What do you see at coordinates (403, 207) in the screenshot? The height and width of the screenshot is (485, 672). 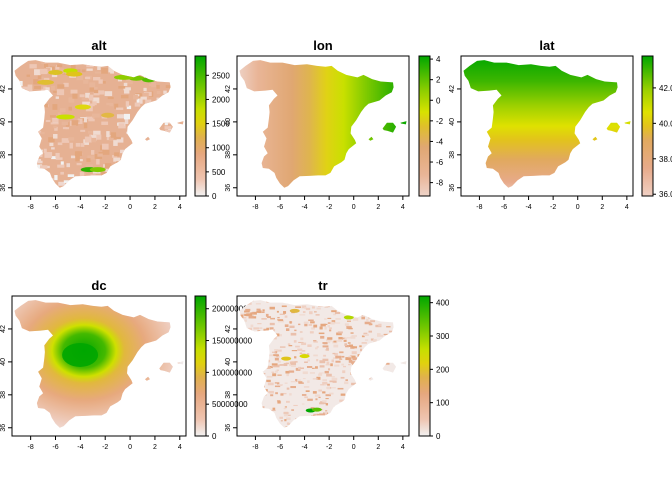 I see `x-tick-label: 4` at bounding box center [403, 207].